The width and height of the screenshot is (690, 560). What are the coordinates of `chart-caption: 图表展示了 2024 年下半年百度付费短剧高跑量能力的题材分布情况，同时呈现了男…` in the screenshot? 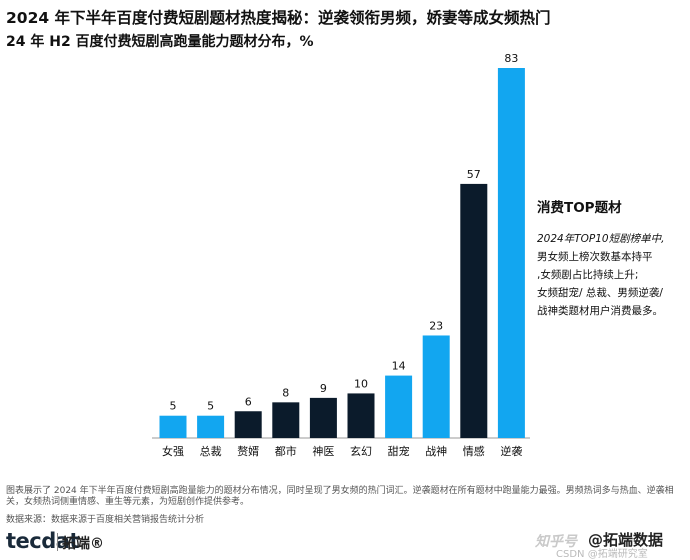 It's located at (340, 496).